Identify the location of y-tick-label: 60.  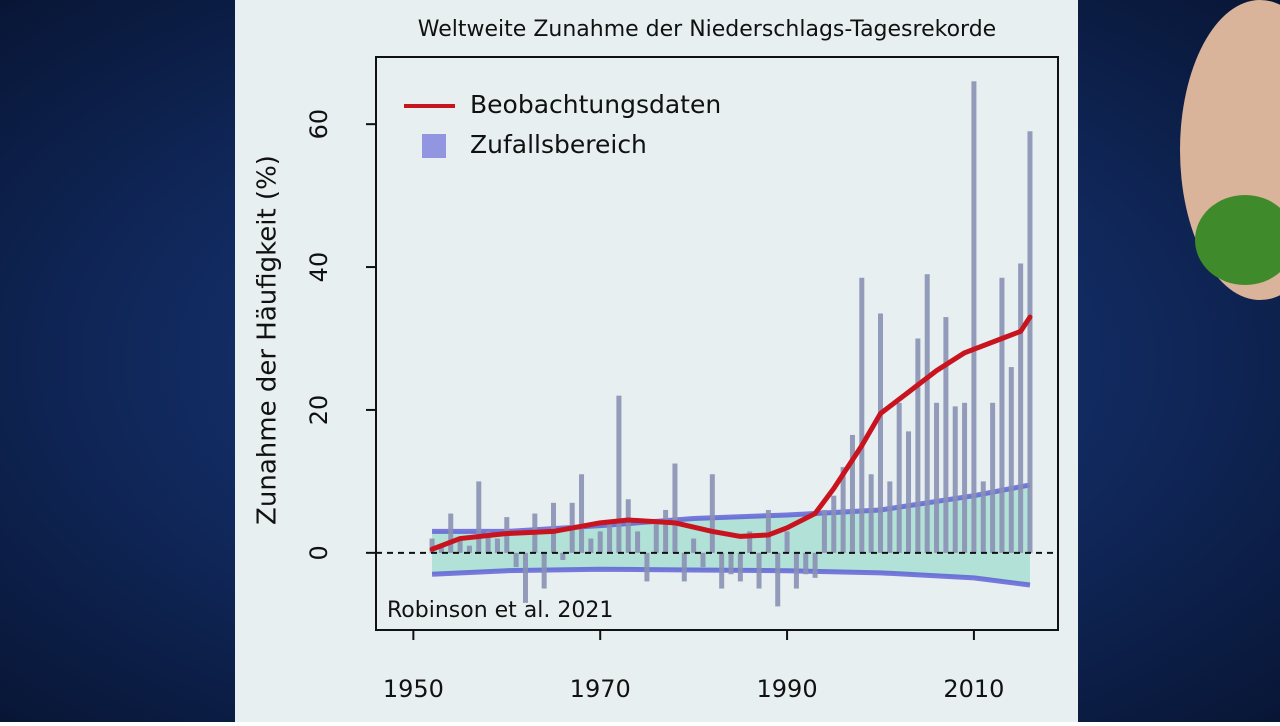
(319, 124).